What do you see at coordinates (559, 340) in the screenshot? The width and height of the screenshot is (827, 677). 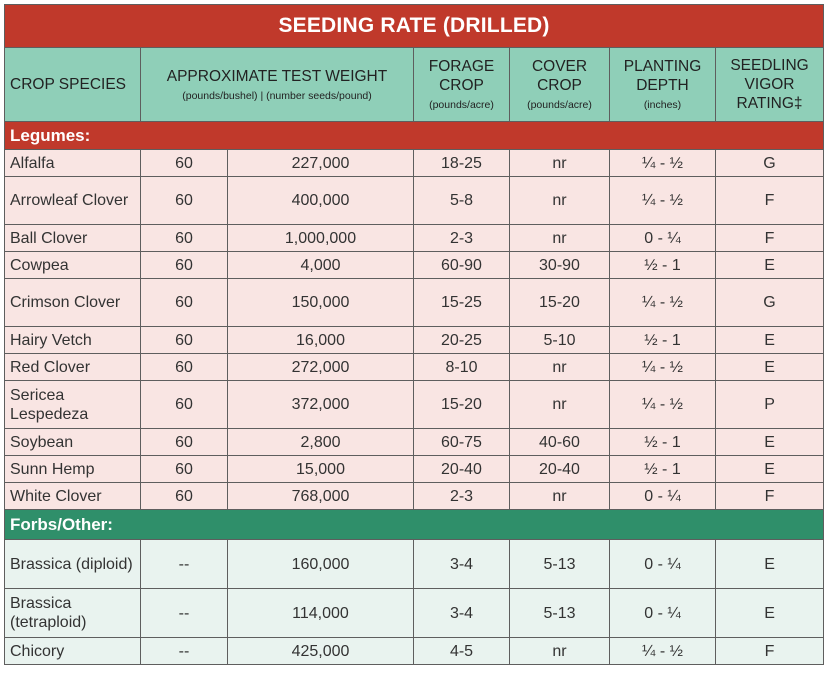 I see `cover-rate: 5-10` at bounding box center [559, 340].